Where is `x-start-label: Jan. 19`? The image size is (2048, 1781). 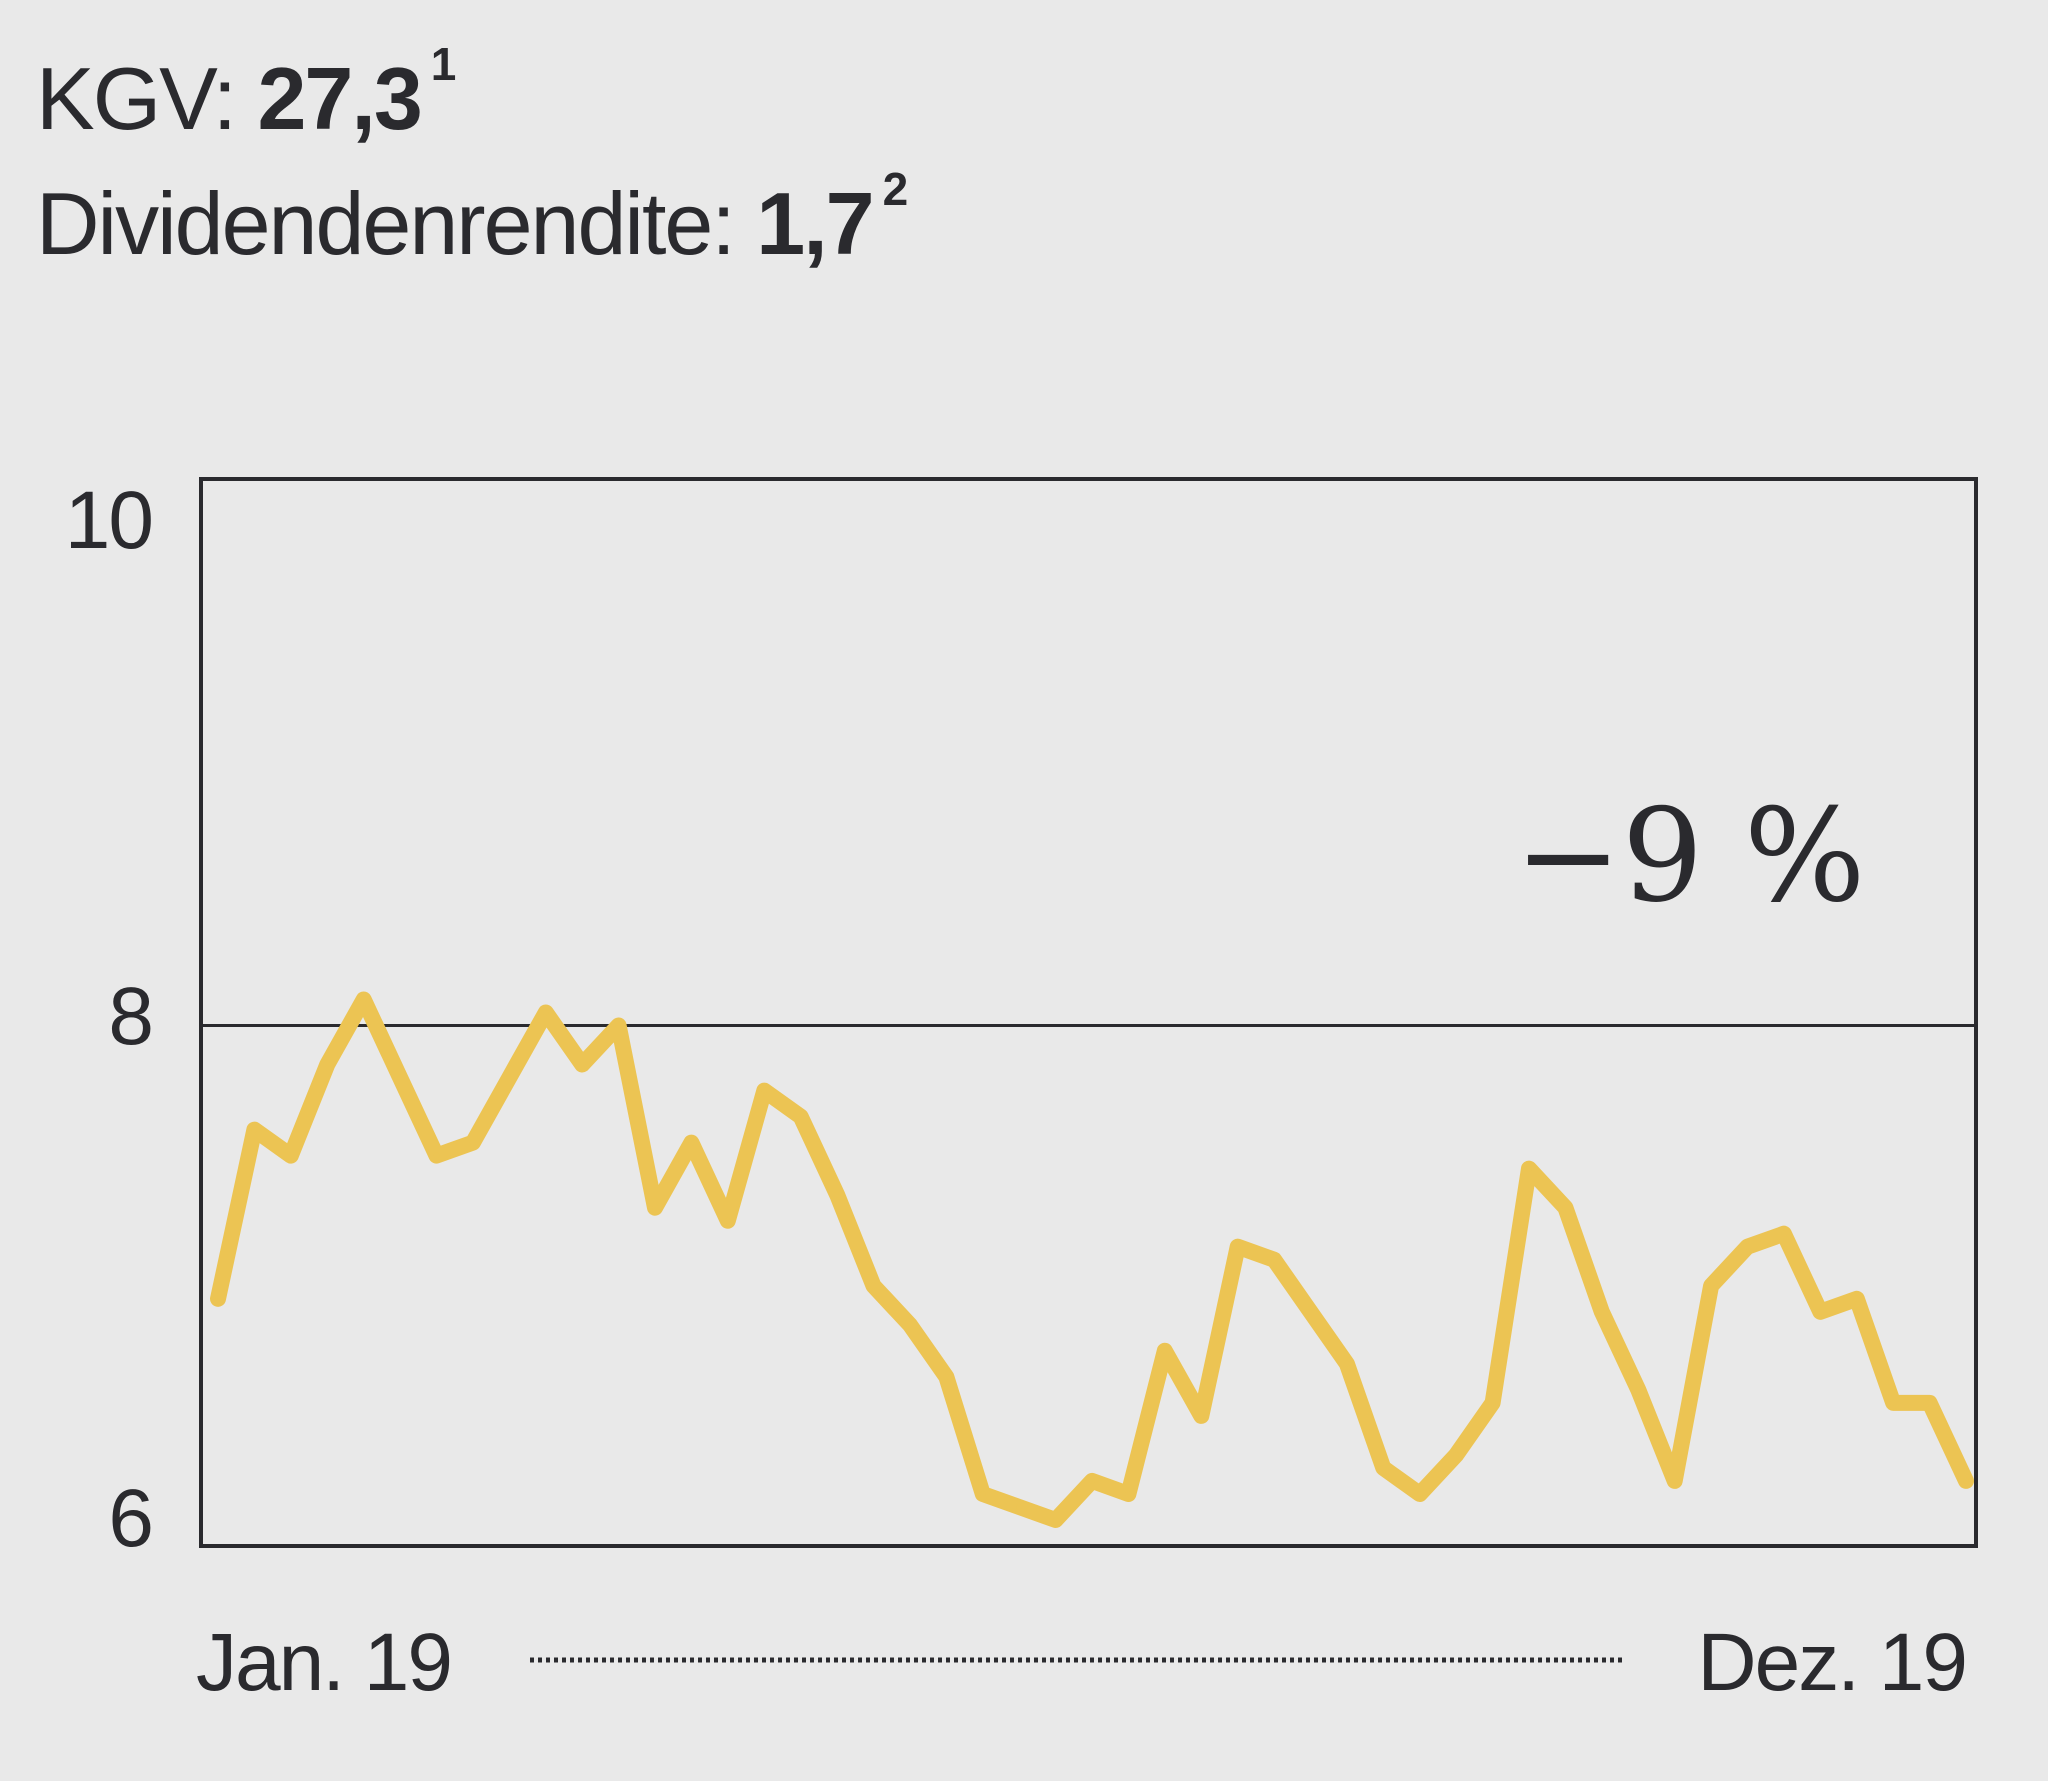 x-start-label: Jan. 19 is located at coordinates (323, 1662).